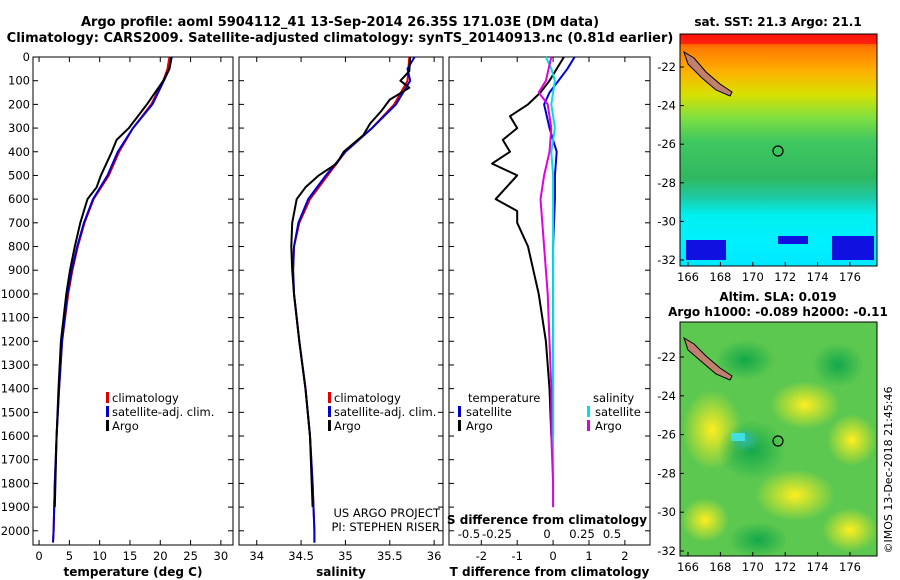  What do you see at coordinates (15, 389) in the screenshot?
I see `depth-tick-label: 1400` at bounding box center [15, 389].